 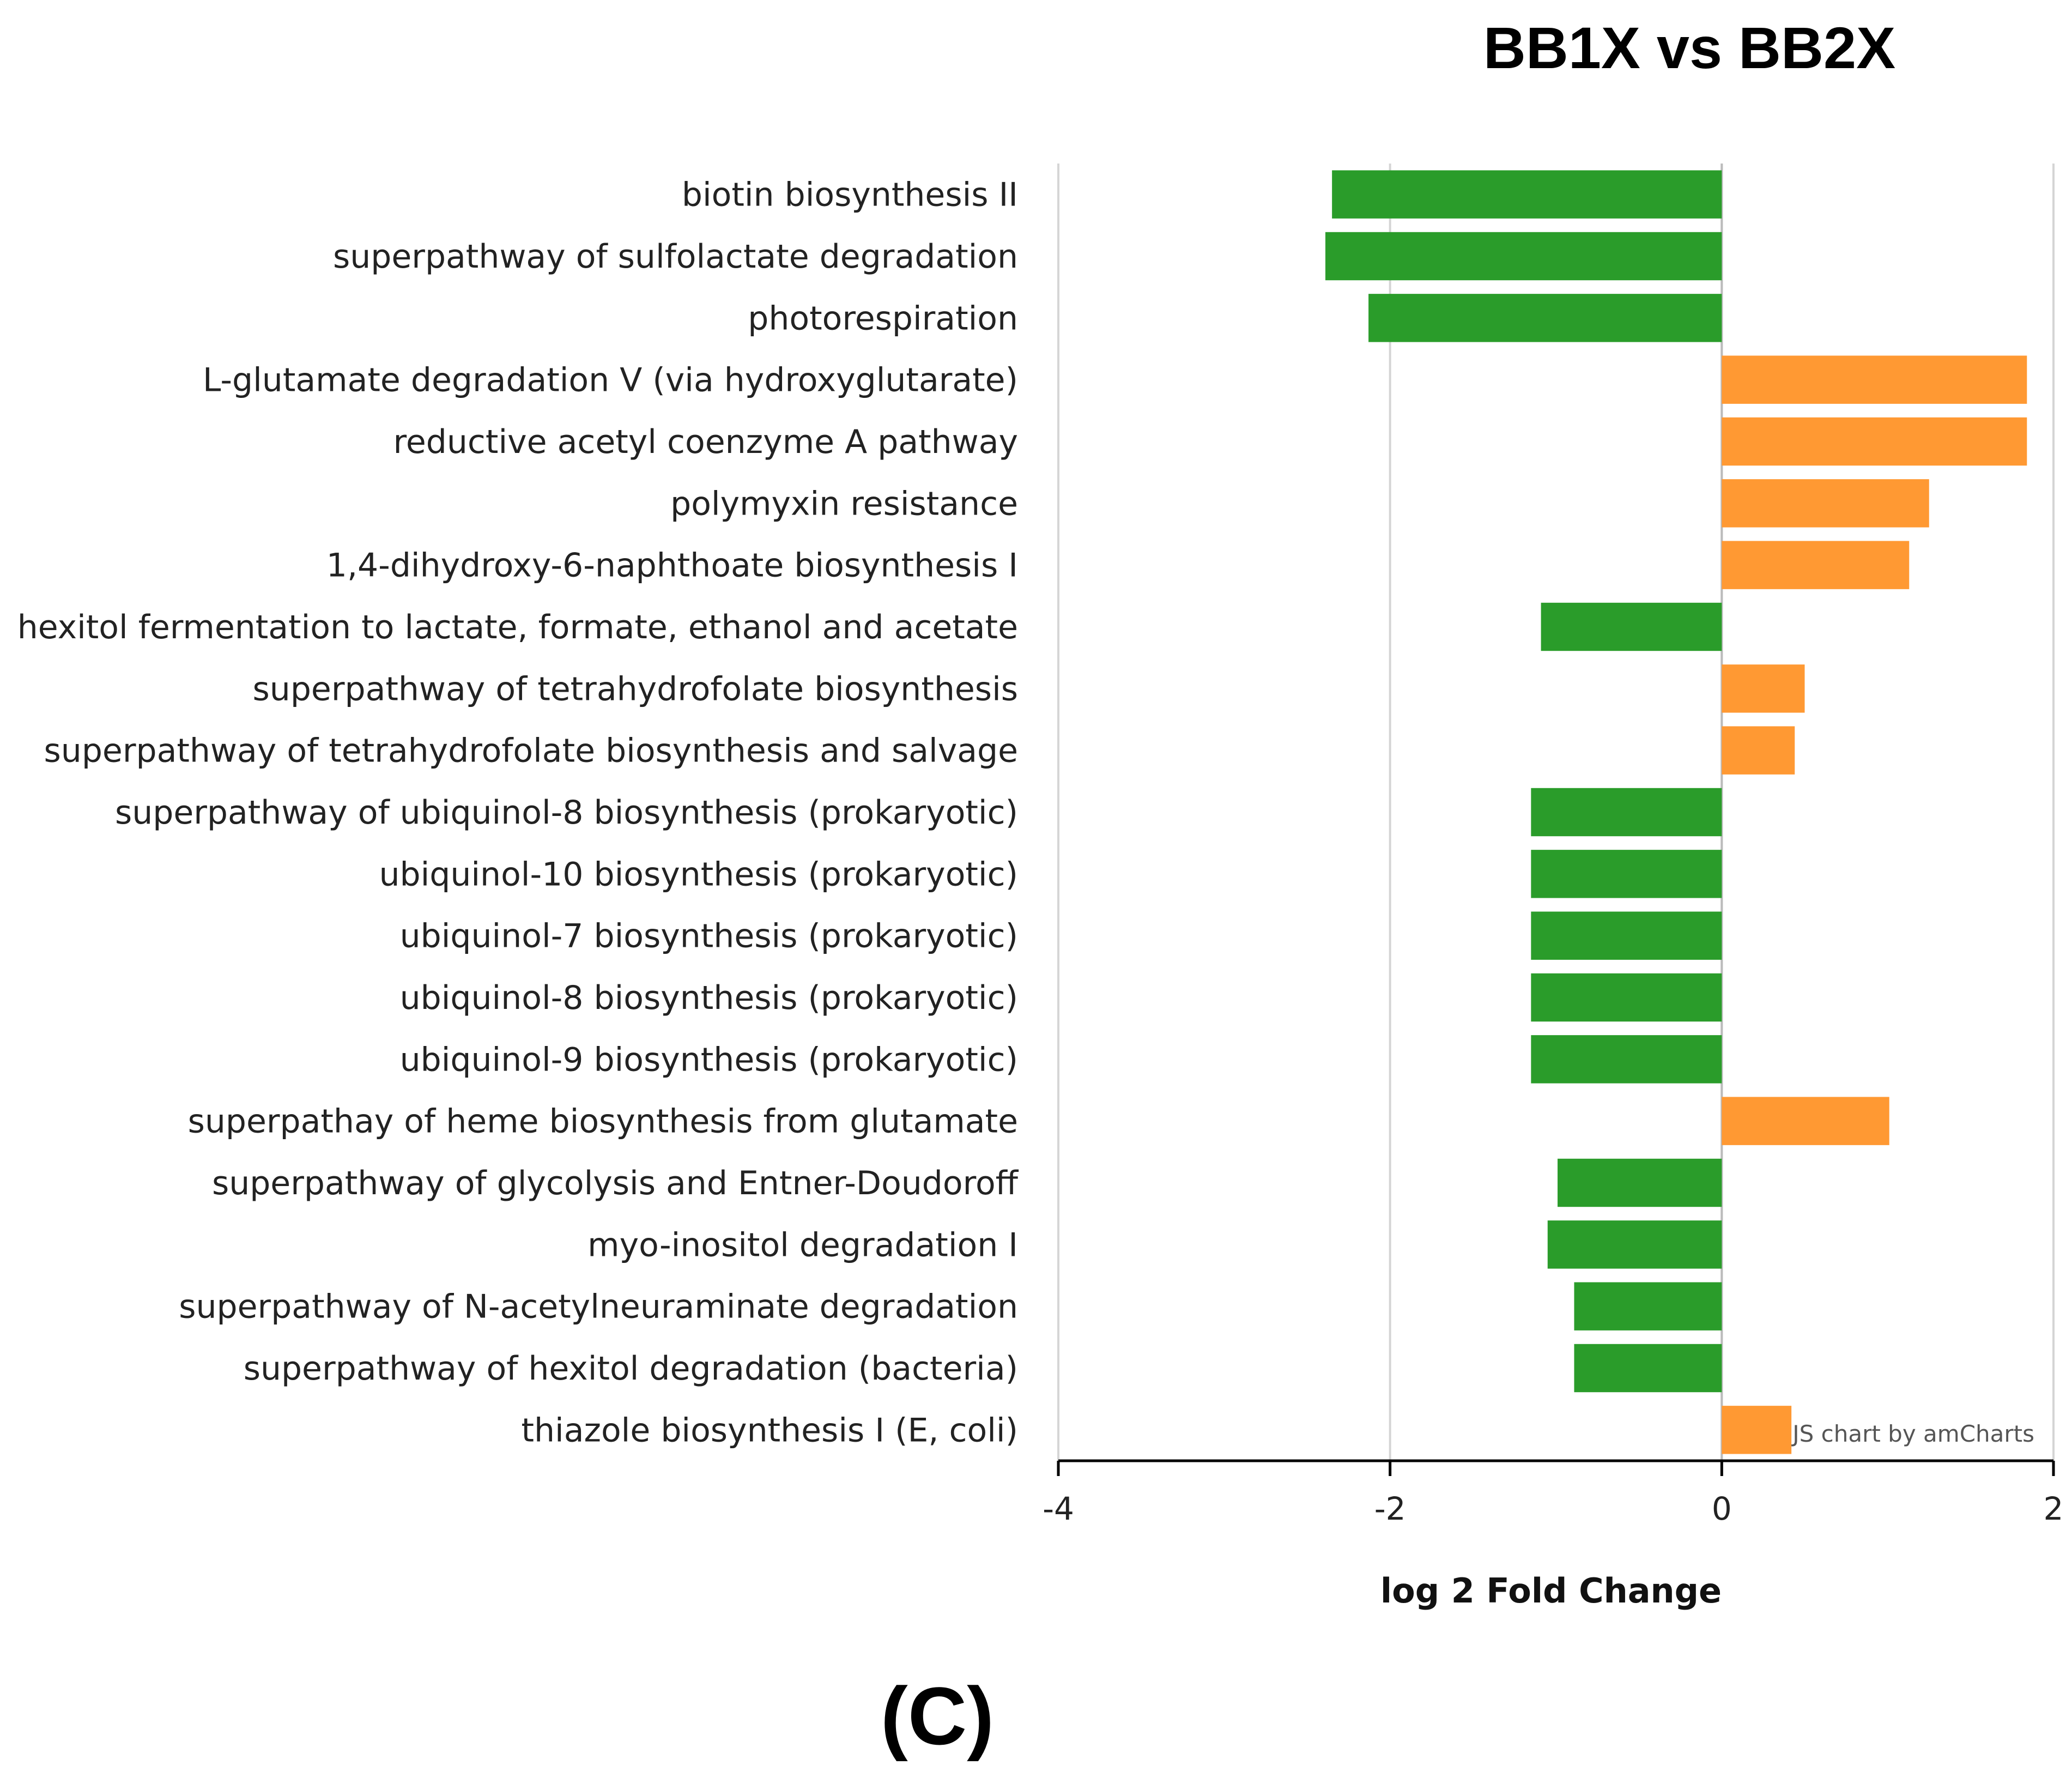 I want to click on x-axis-title: log 2 Fold Change, so click(x=1551, y=1591).